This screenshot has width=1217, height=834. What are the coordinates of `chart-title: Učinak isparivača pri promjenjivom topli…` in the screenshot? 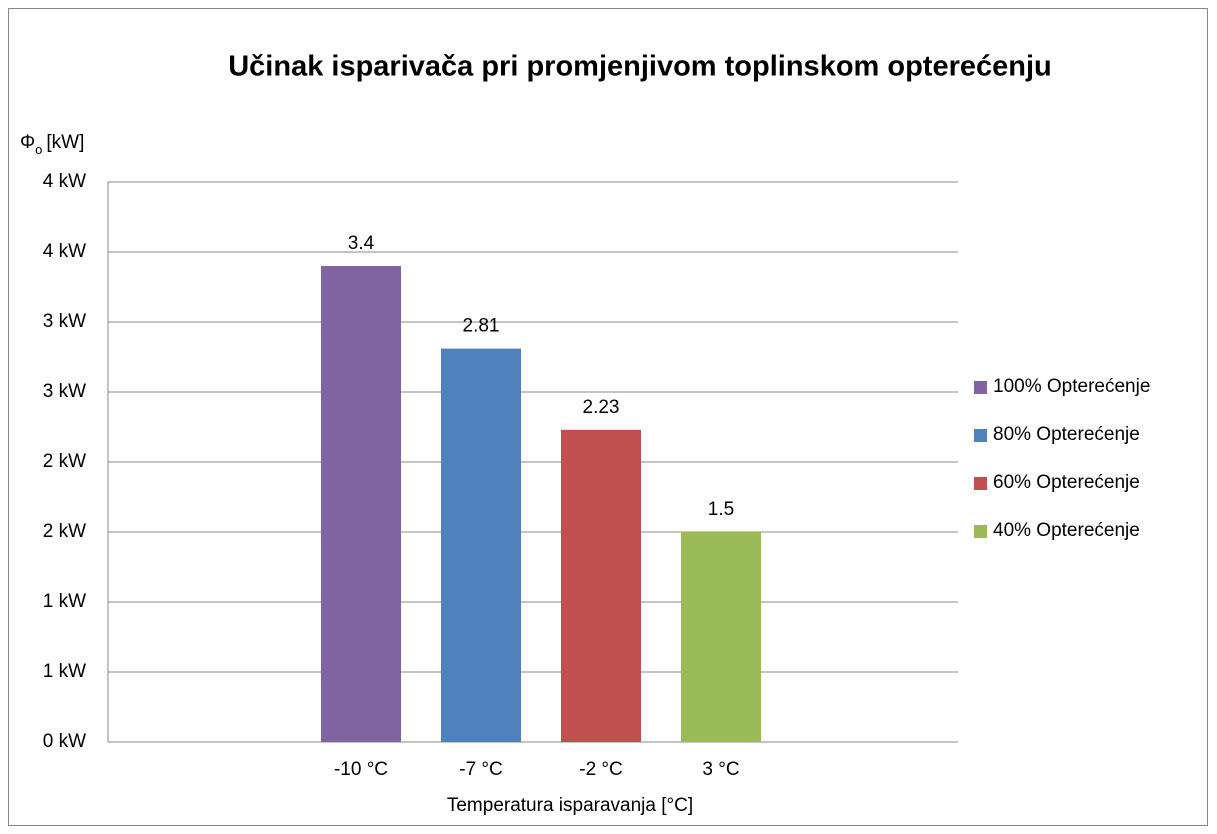 It's located at (640, 67).